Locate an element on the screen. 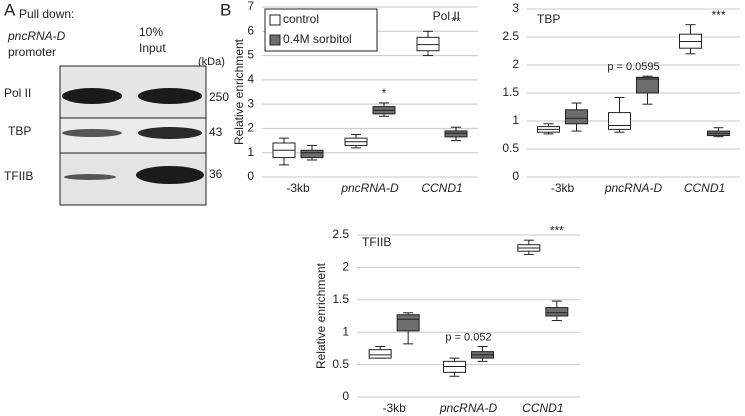 Image resolution: width=745 pixels, height=416 pixels. annotation: p = 0.0595 is located at coordinates (633, 67).